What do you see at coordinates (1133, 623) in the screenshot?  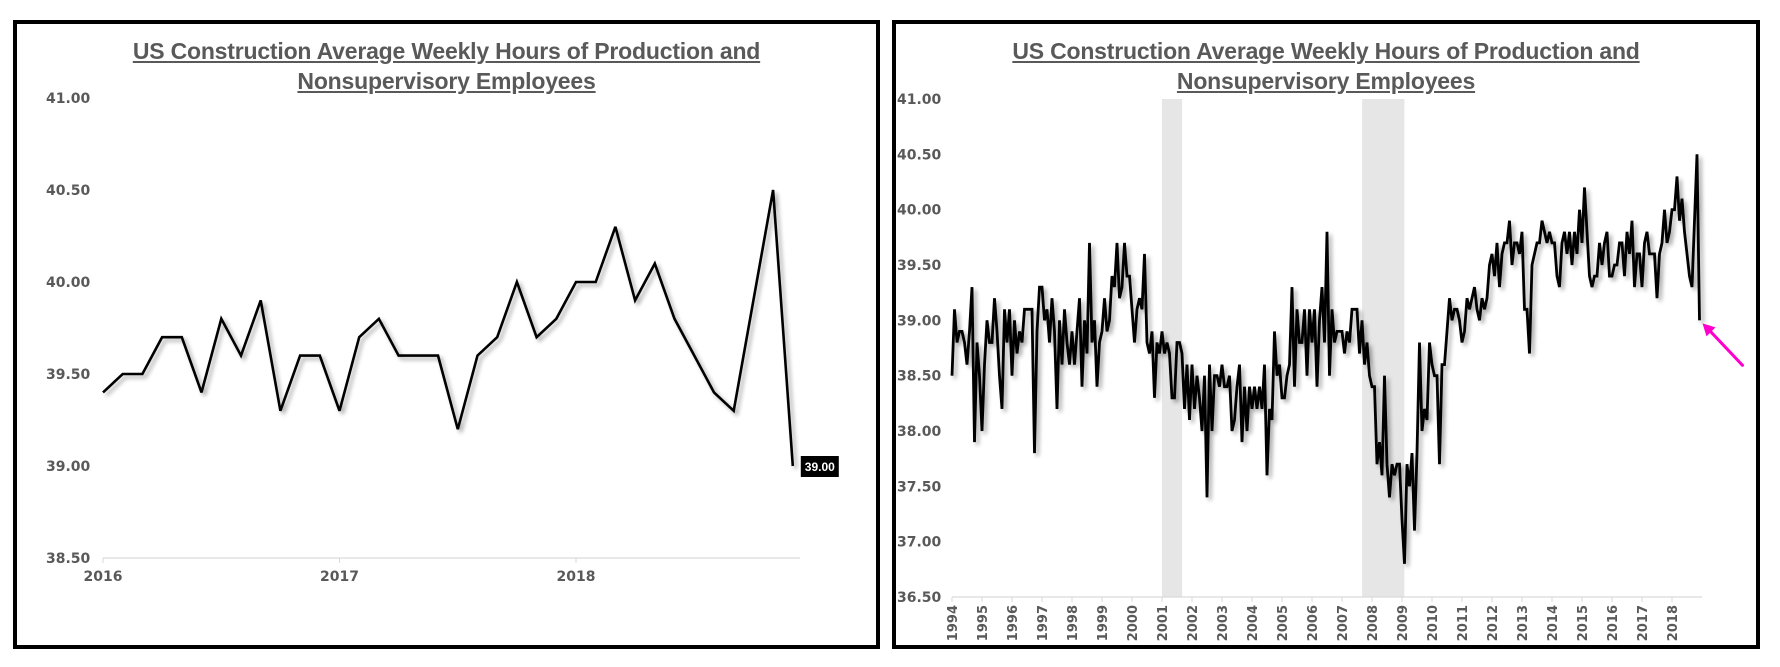 I see `x-tick-label: 2000` at bounding box center [1133, 623].